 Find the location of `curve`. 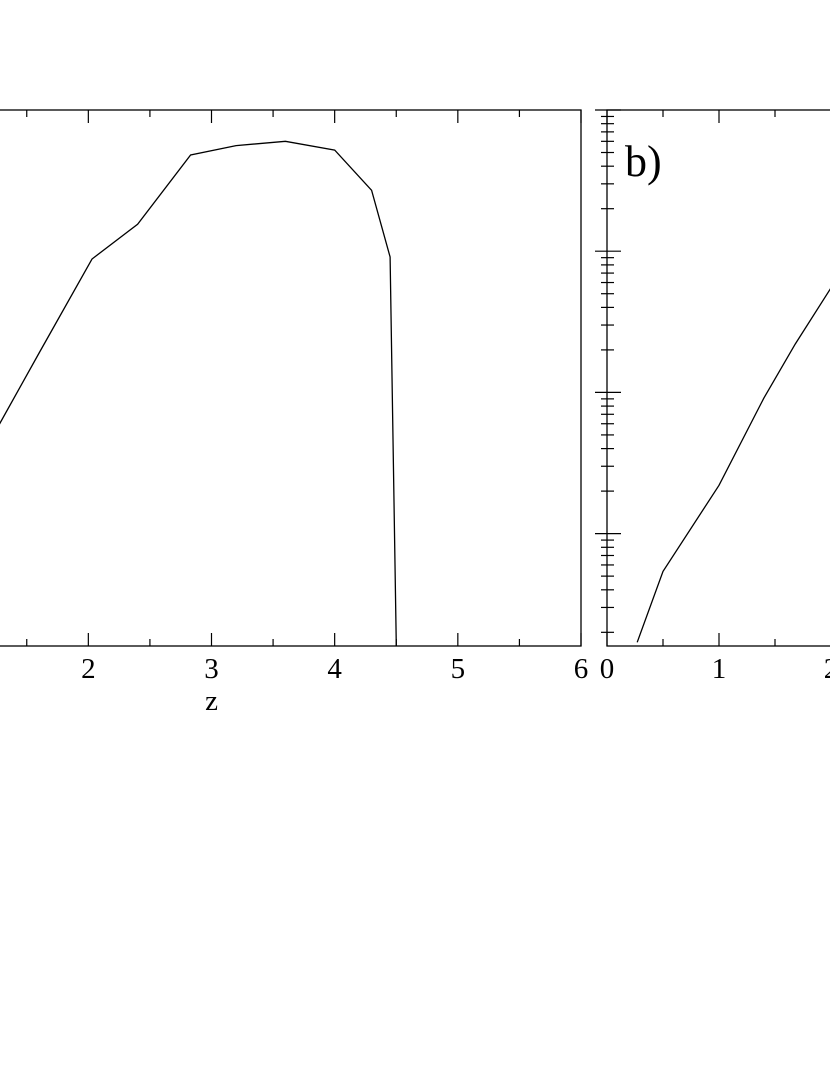

curve is located at coordinates (733, 465).